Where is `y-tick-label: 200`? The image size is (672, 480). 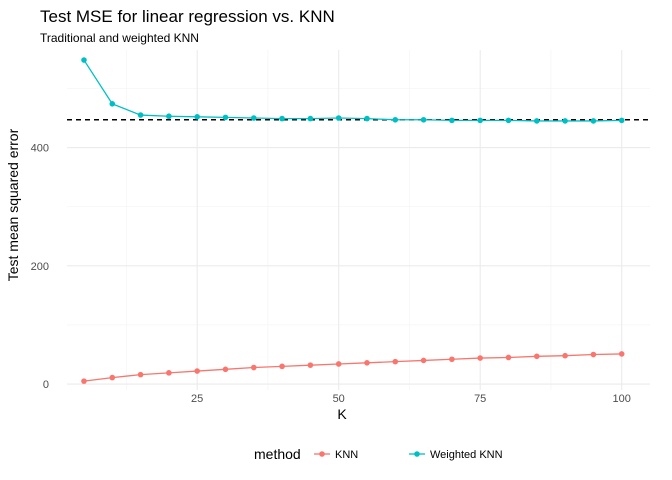 y-tick-label: 200 is located at coordinates (40, 267).